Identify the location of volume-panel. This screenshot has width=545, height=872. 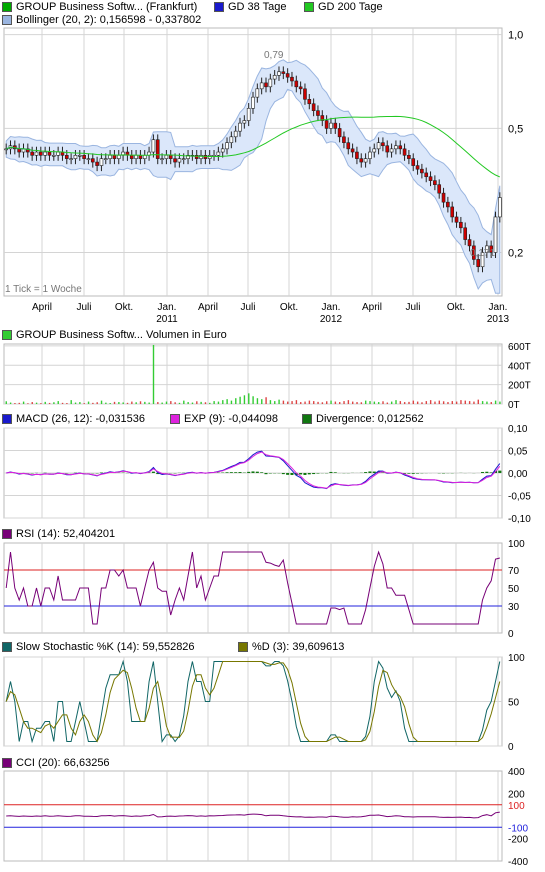
(253, 374).